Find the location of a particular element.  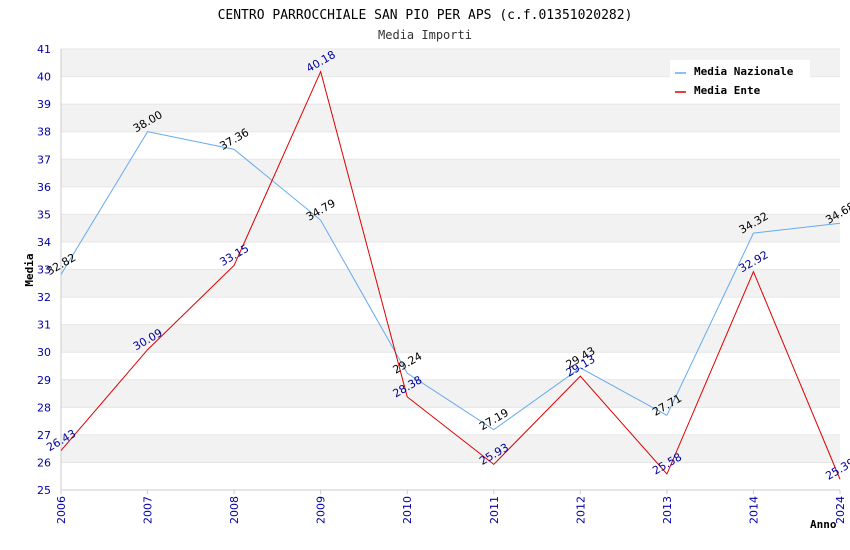

legend: Media Nazionale Media Ente is located at coordinates (740, 81).